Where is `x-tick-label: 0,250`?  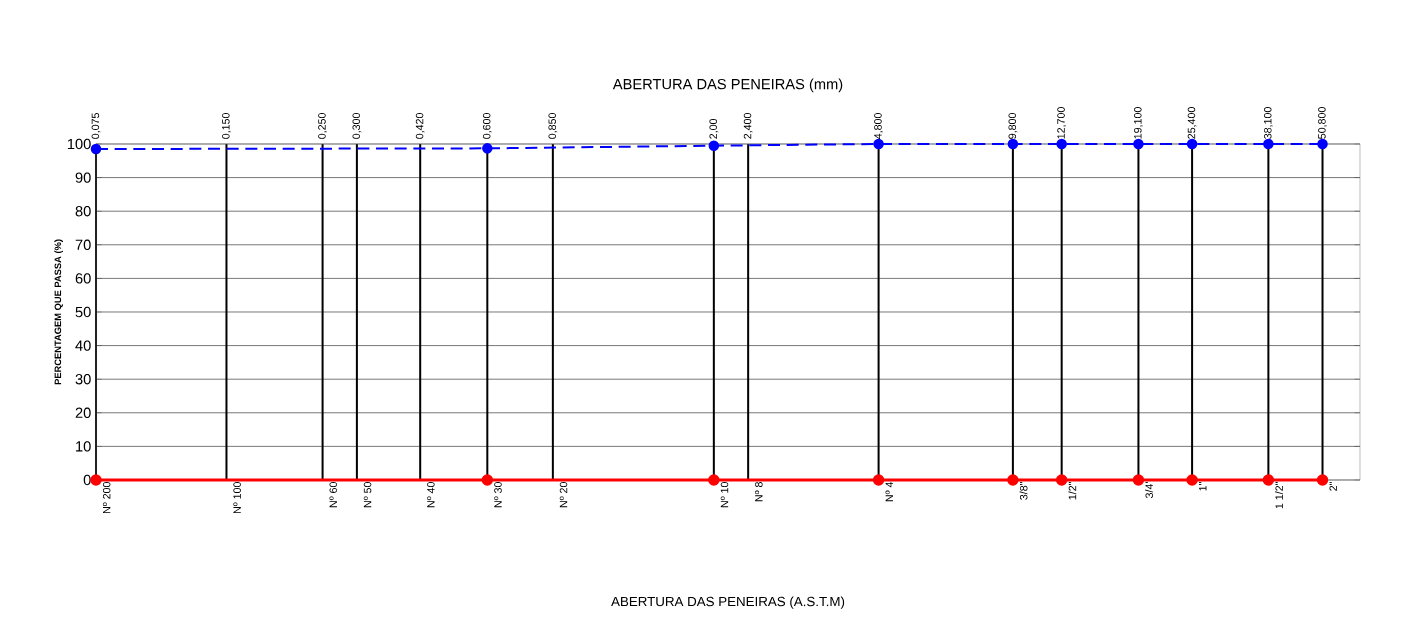
x-tick-label: 0,250 is located at coordinates (322, 126).